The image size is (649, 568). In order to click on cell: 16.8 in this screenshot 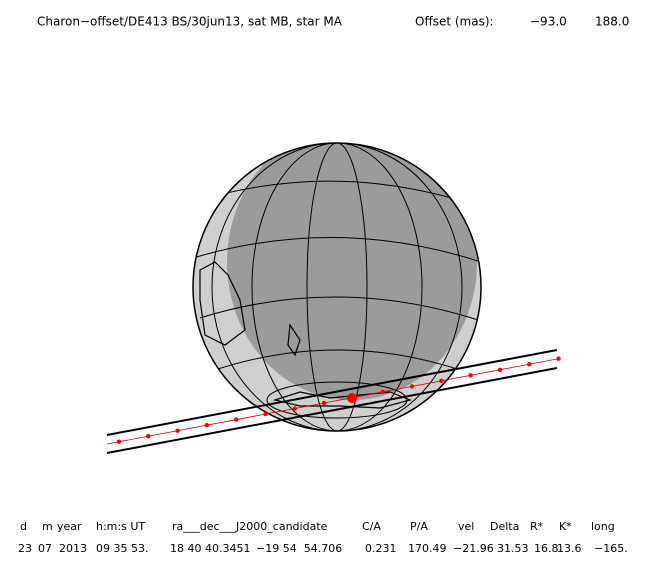, I will do `click(546, 548)`.